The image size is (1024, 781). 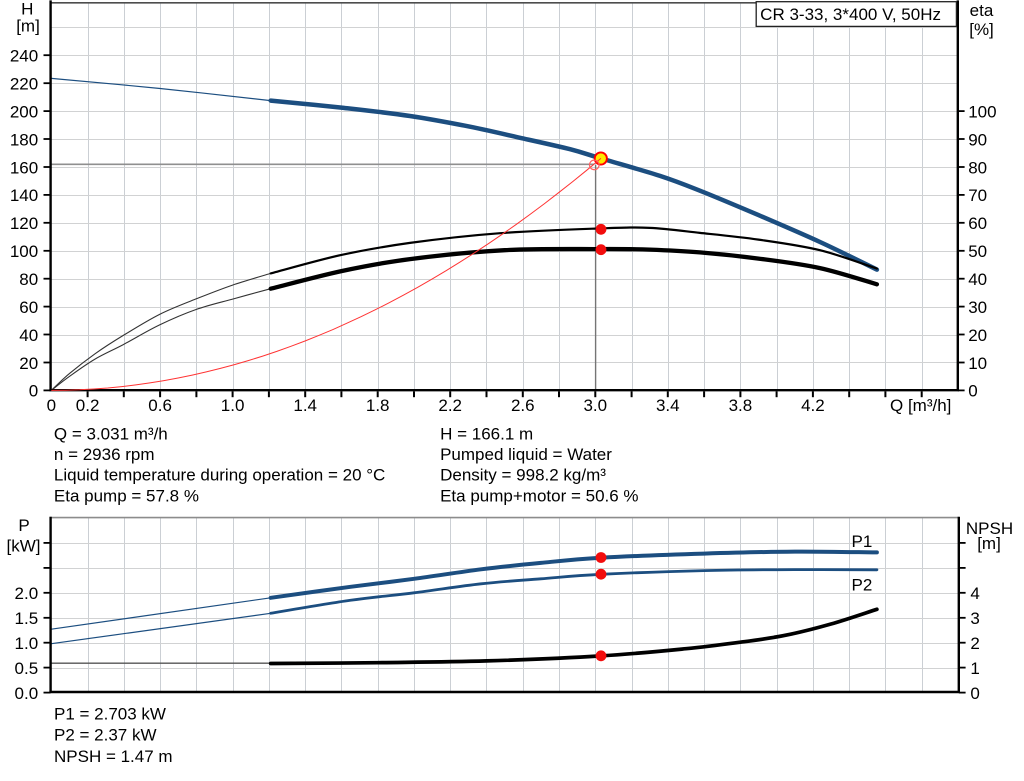 I want to click on svg-text: 2.2, so click(x=450, y=405).